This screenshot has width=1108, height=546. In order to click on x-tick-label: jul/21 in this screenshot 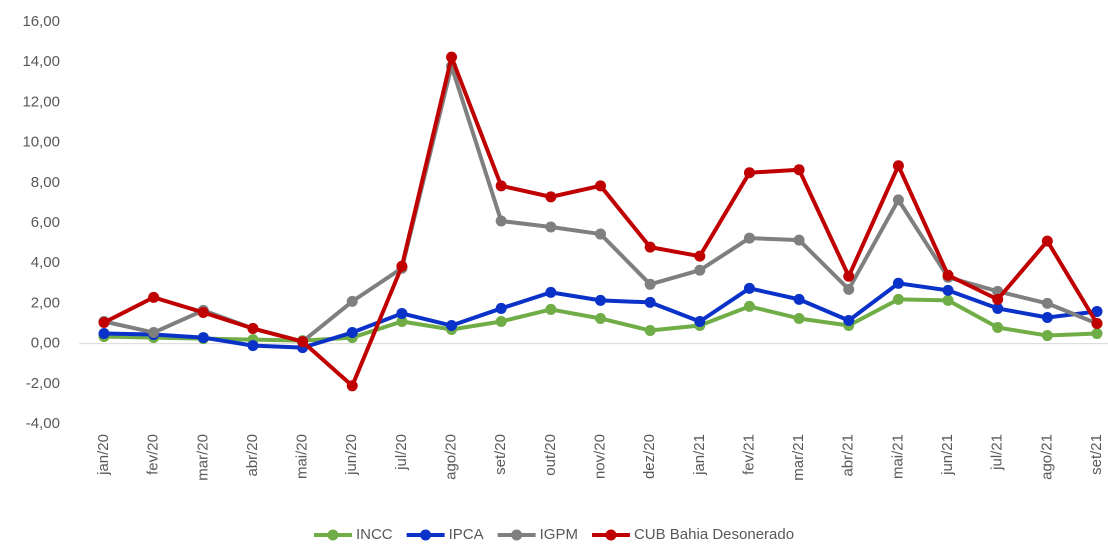, I will do `click(997, 452)`.